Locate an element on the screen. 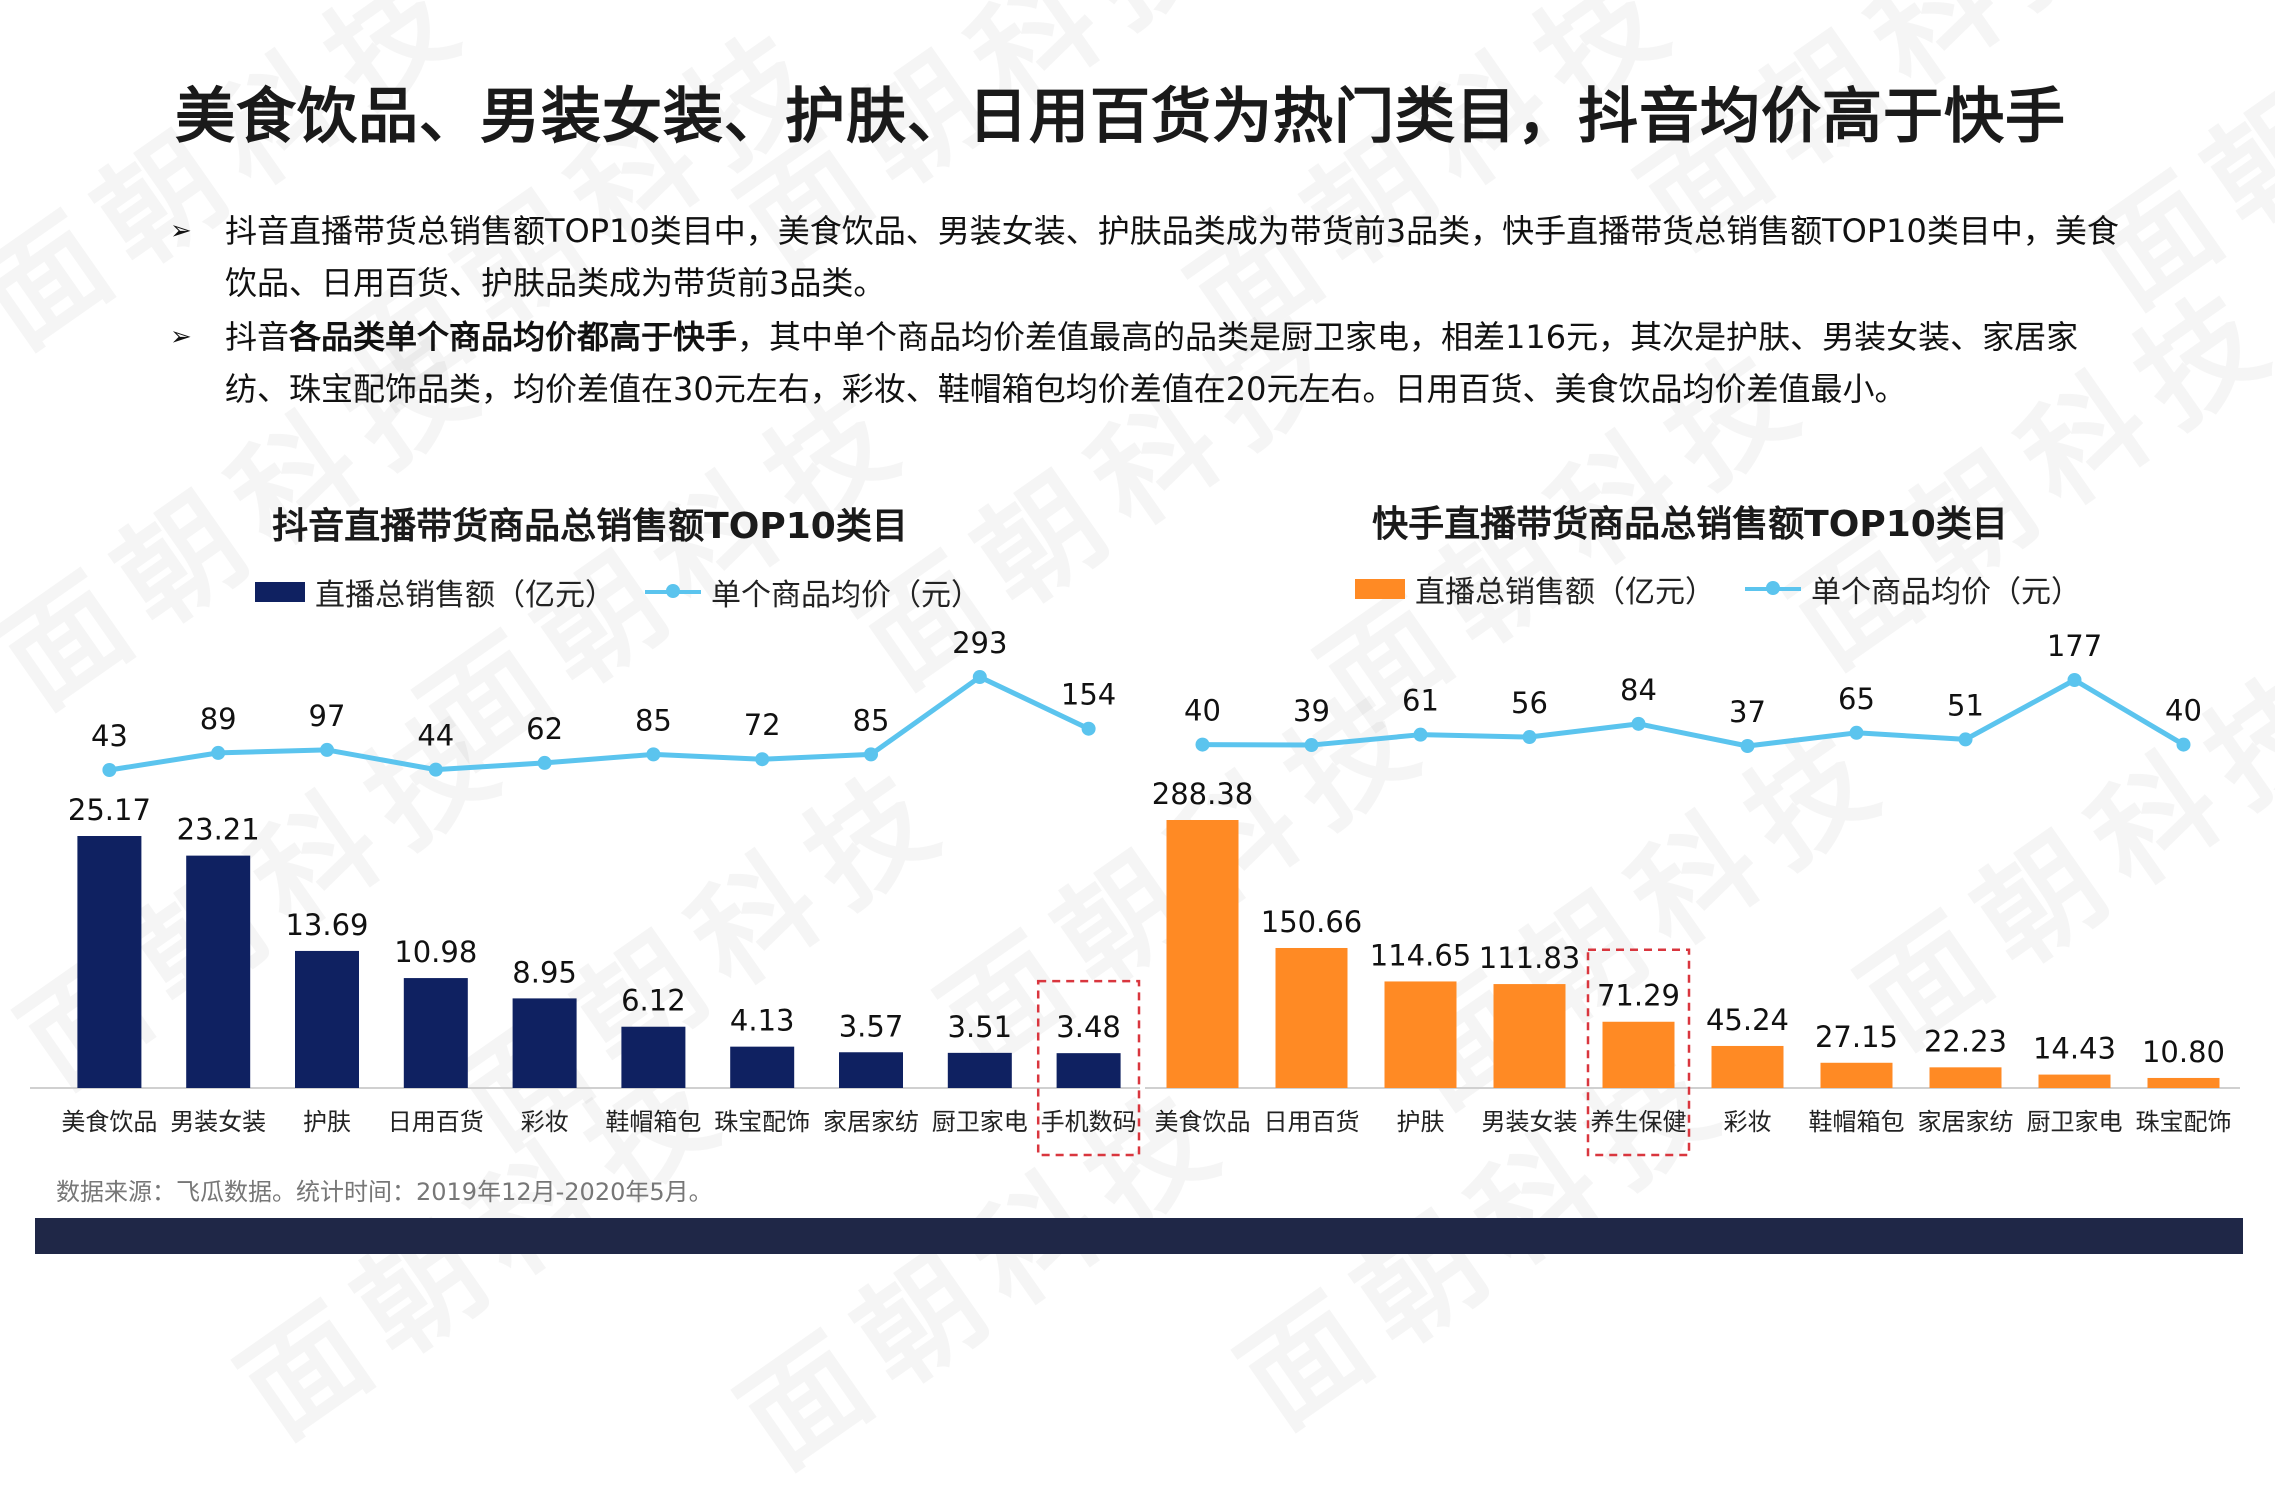  douyin-category-label: 彩妆 is located at coordinates (545, 1122).